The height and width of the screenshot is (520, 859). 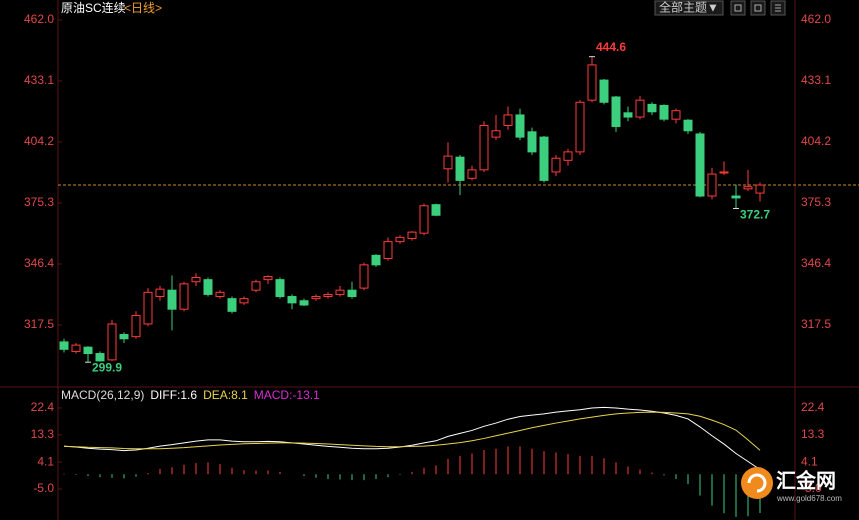 What do you see at coordinates (143, 8) in the screenshot?
I see `period: <日线>` at bounding box center [143, 8].